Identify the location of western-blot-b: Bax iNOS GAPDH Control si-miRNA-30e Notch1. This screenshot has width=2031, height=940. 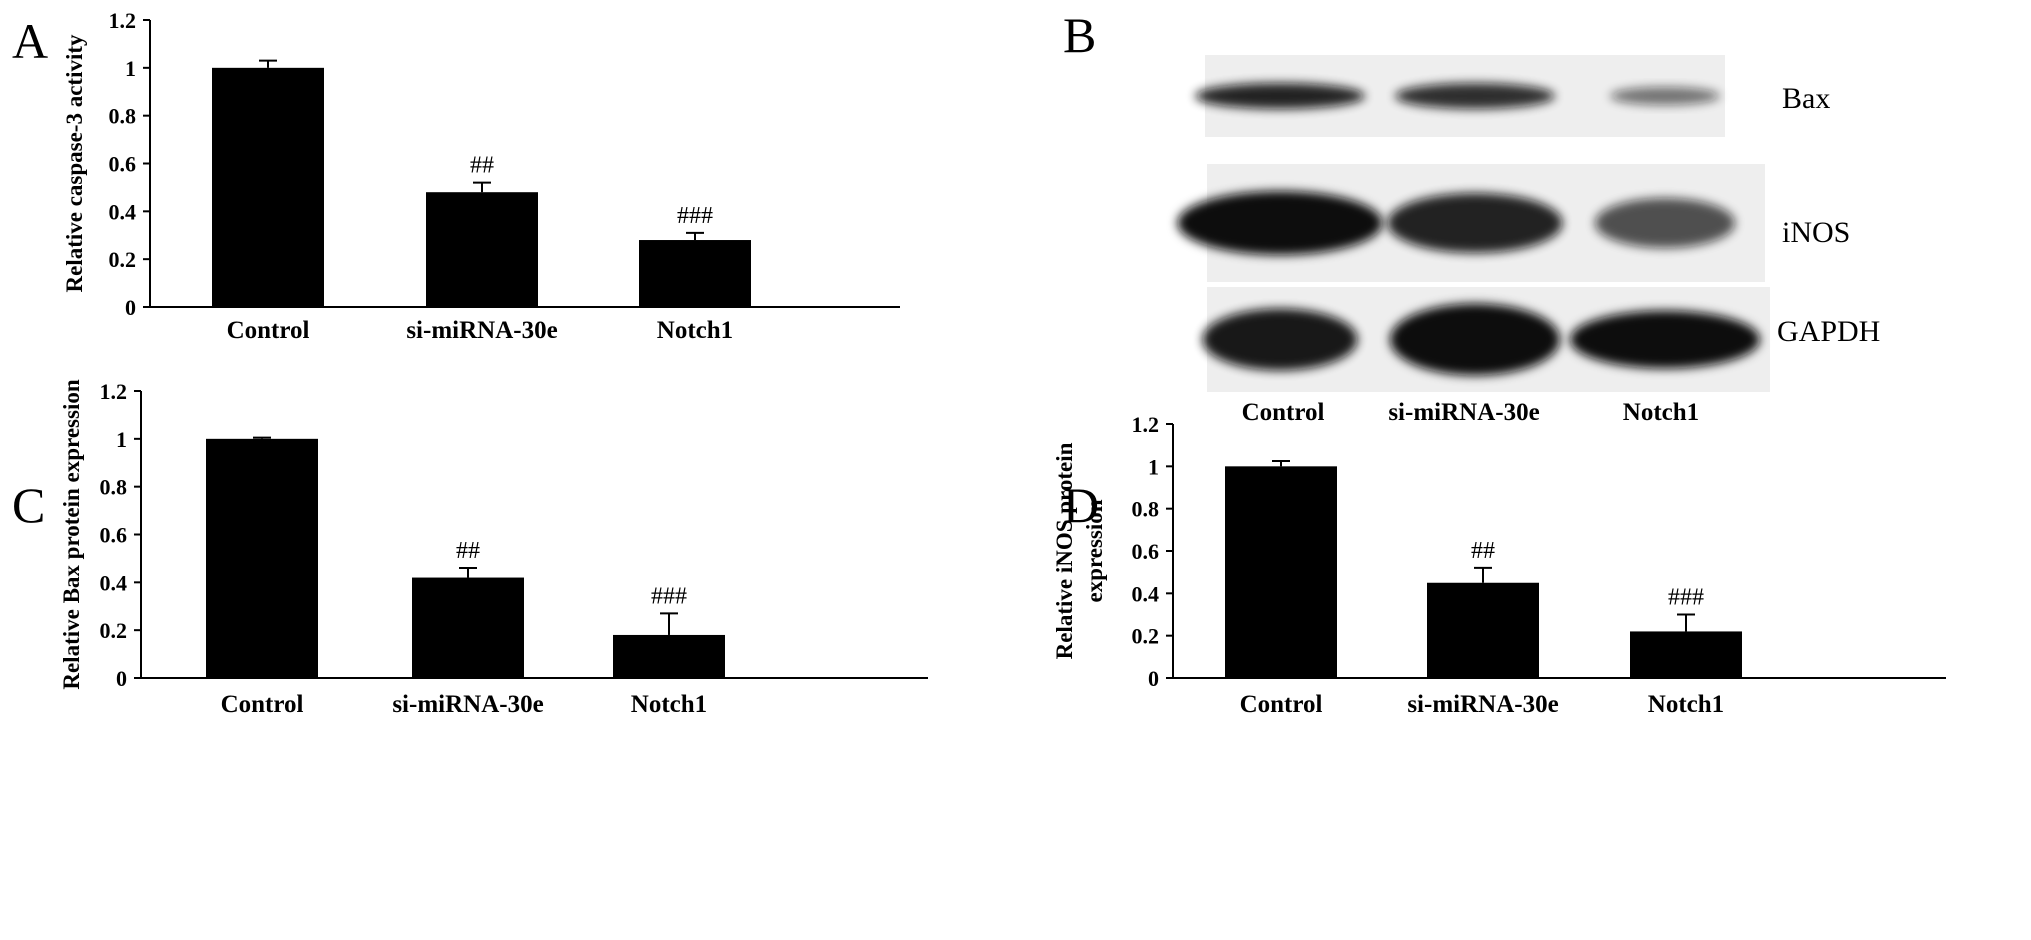
(1528, 240).